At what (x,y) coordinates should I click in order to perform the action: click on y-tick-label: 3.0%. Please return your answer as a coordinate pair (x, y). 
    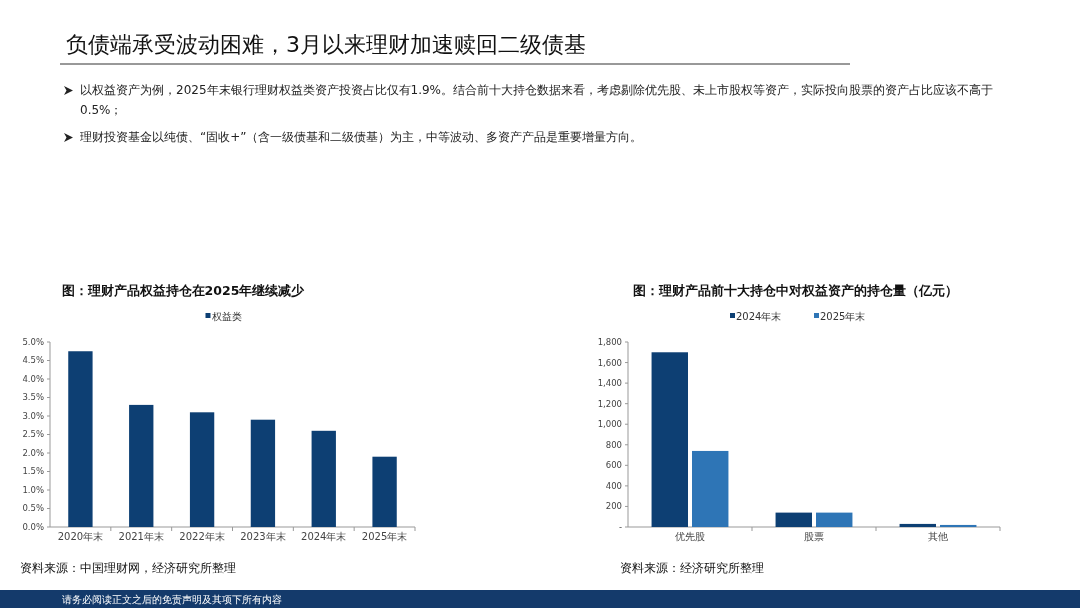
    Looking at the image, I should click on (33, 415).